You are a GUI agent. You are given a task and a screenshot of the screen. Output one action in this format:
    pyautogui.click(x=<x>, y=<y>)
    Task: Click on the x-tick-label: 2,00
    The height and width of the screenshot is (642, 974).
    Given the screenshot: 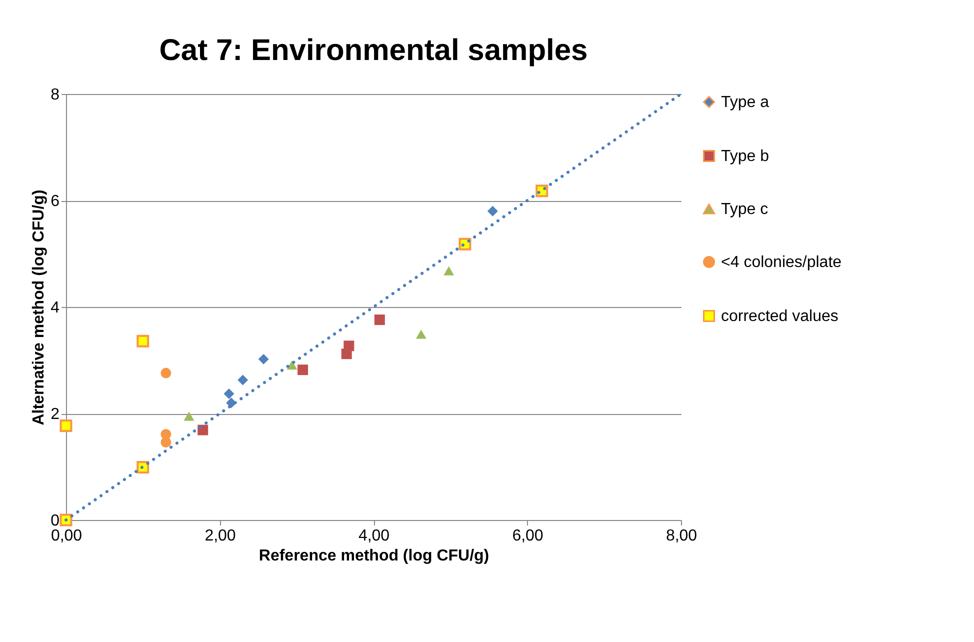 What is the action you would take?
    pyautogui.click(x=220, y=536)
    